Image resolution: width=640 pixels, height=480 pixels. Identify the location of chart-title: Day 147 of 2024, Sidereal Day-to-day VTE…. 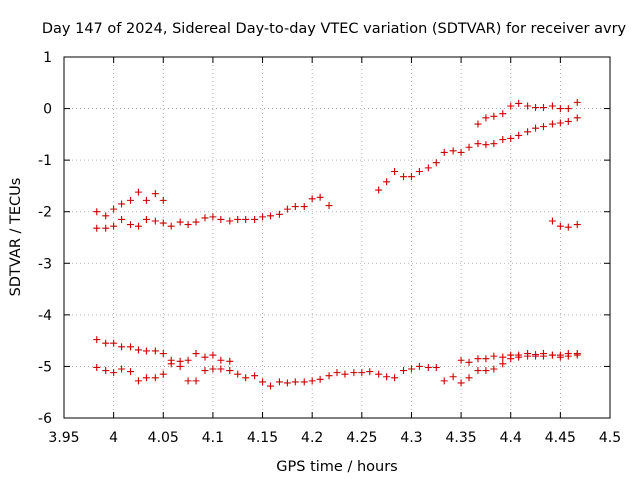
(334, 29).